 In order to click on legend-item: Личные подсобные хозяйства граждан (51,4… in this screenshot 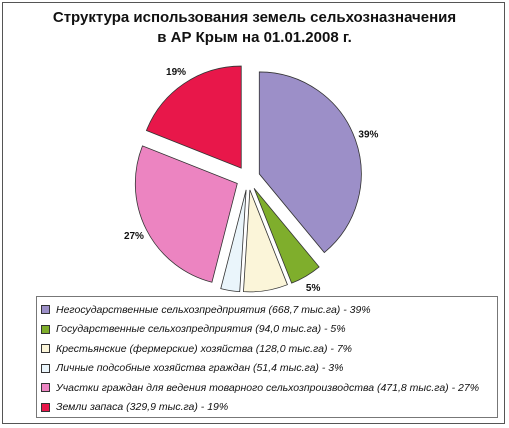, I will do `click(269, 369)`.